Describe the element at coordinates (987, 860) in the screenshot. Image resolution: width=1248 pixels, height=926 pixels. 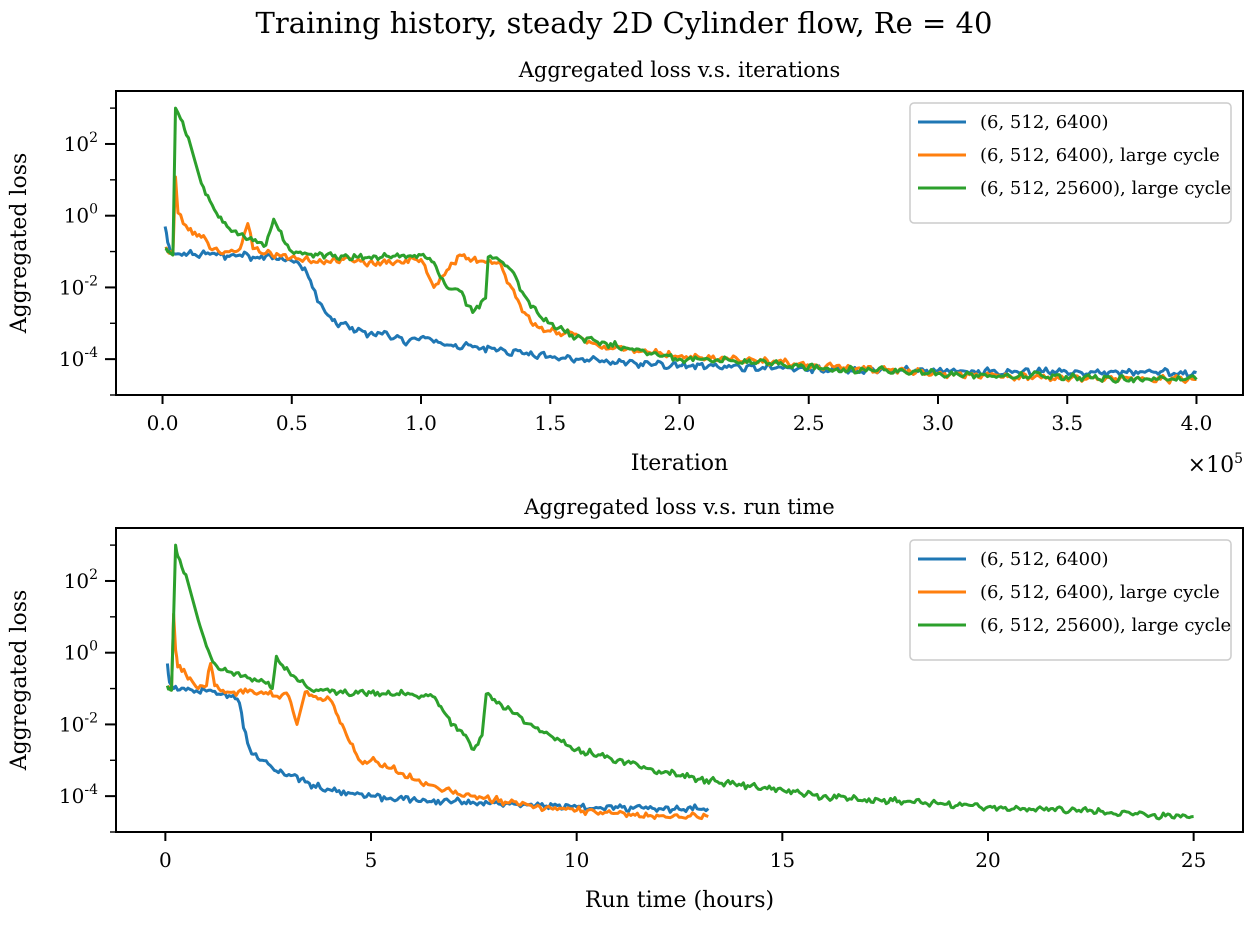
I see `x-tick-label: 20` at that location.